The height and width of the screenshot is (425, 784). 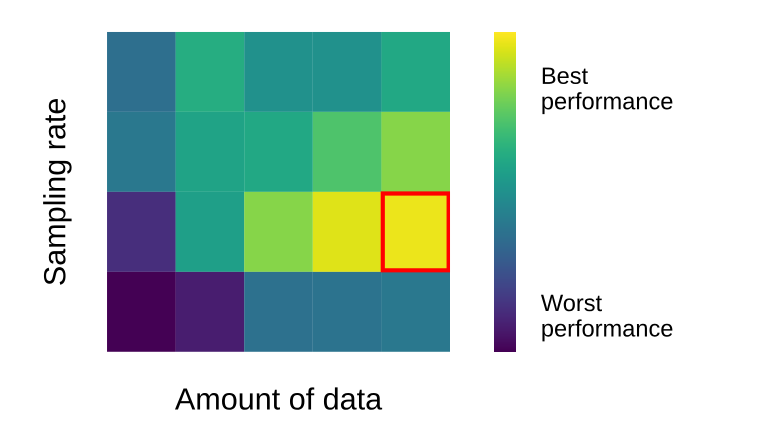 I want to click on y-axis-title: Sampling rate, so click(x=57, y=191).